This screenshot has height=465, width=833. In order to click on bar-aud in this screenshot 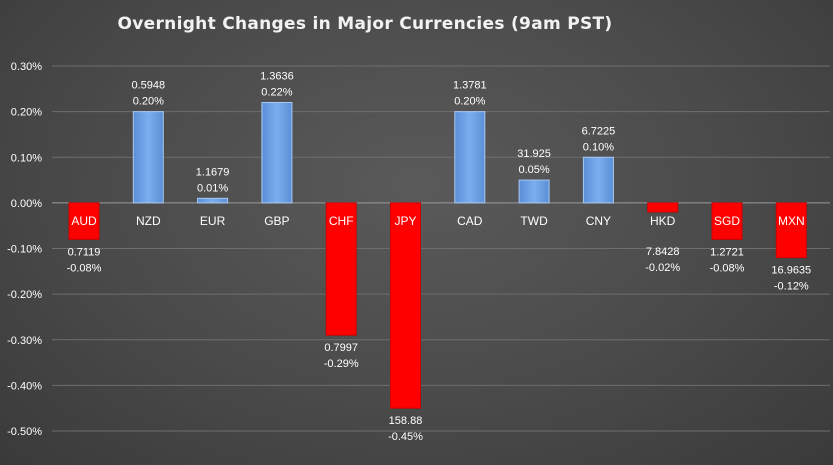, I will do `click(84, 221)`.